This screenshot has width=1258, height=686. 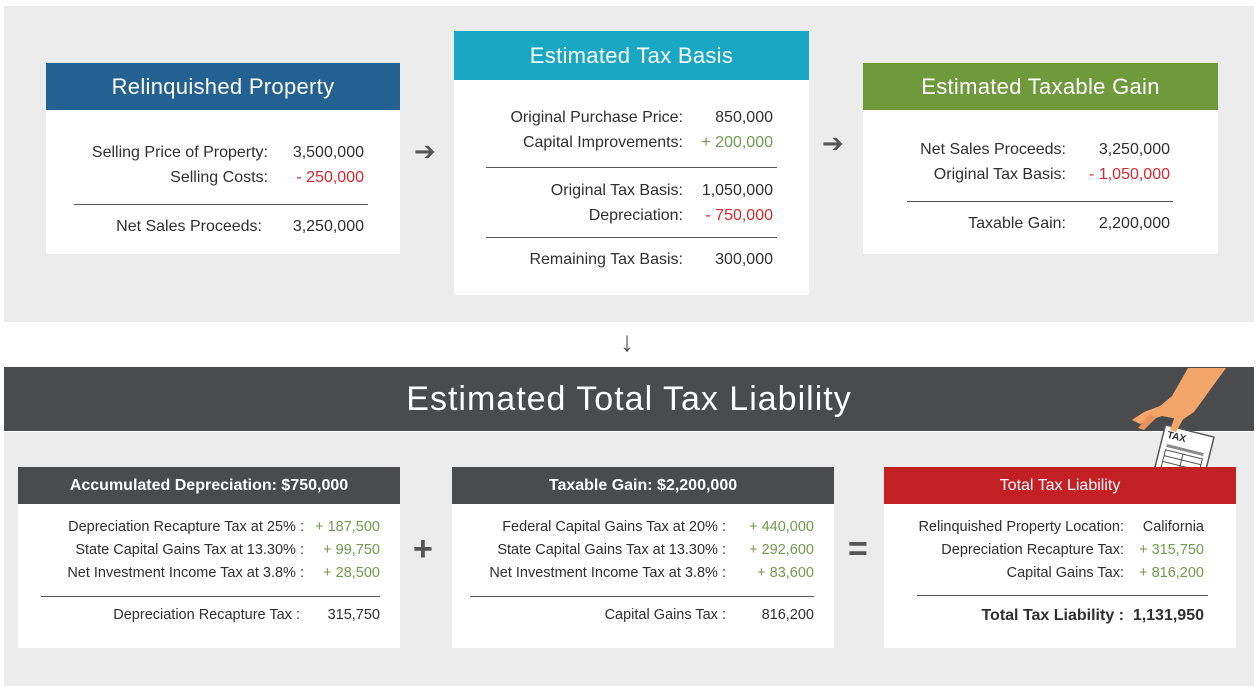 What do you see at coordinates (223, 86) in the screenshot?
I see `relinquished-property-title: Relinquished Property` at bounding box center [223, 86].